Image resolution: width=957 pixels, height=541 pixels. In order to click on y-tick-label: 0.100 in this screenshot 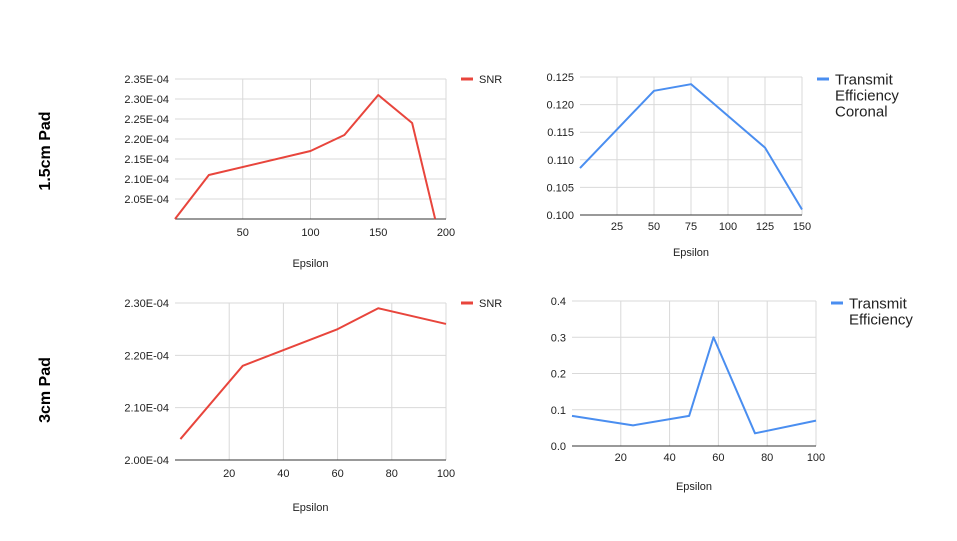, I will do `click(560, 216)`.